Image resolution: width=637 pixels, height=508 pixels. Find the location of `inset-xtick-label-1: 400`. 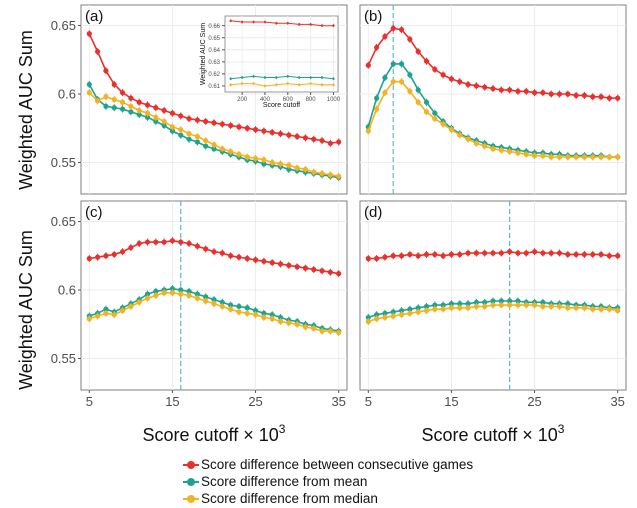

inset-xtick-label-1: 400 is located at coordinates (265, 100).